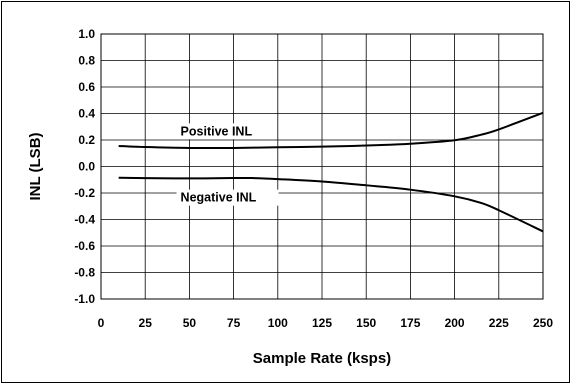  Describe the element at coordinates (86, 140) in the screenshot. I see `y-tick-label-4: 0.2` at that location.